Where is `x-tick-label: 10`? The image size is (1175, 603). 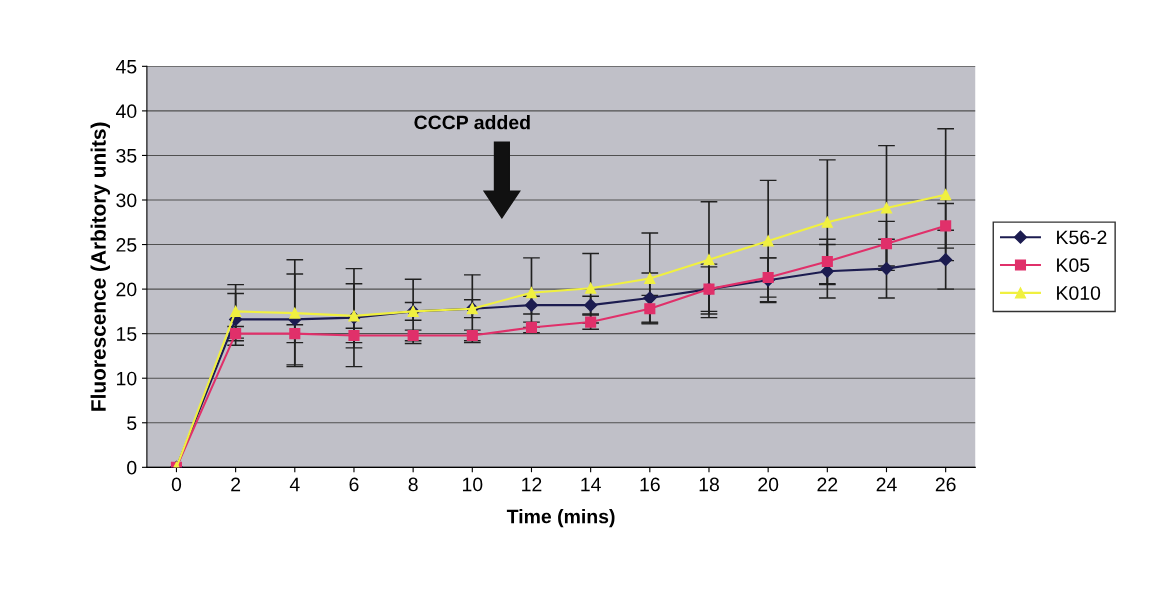 x-tick-label: 10 is located at coordinates (472, 484).